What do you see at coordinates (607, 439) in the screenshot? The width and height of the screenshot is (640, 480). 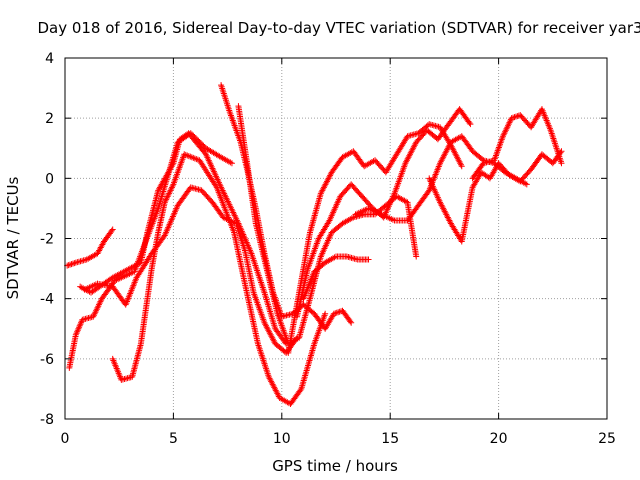 I see `x-tick-label: 25` at bounding box center [607, 439].